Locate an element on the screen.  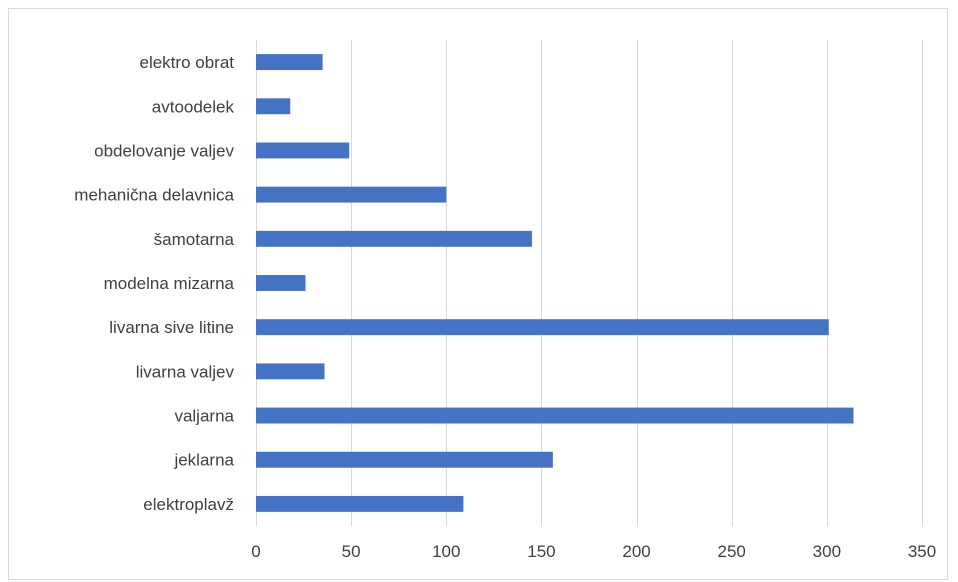
x-tick-label: 200 is located at coordinates (636, 551).